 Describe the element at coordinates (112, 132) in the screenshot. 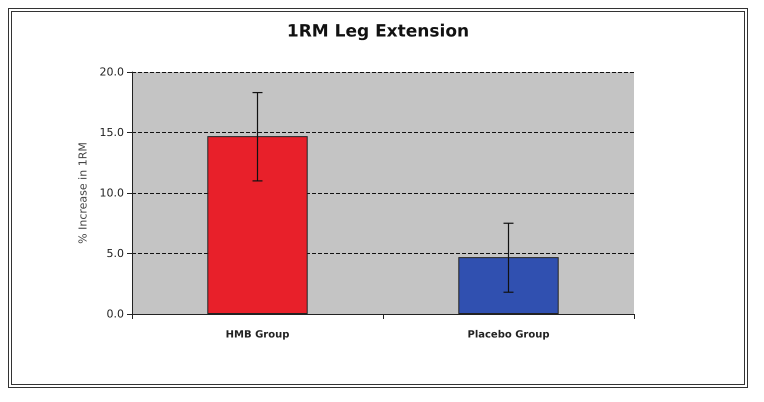

I see `y-tick-label: 15.0` at that location.